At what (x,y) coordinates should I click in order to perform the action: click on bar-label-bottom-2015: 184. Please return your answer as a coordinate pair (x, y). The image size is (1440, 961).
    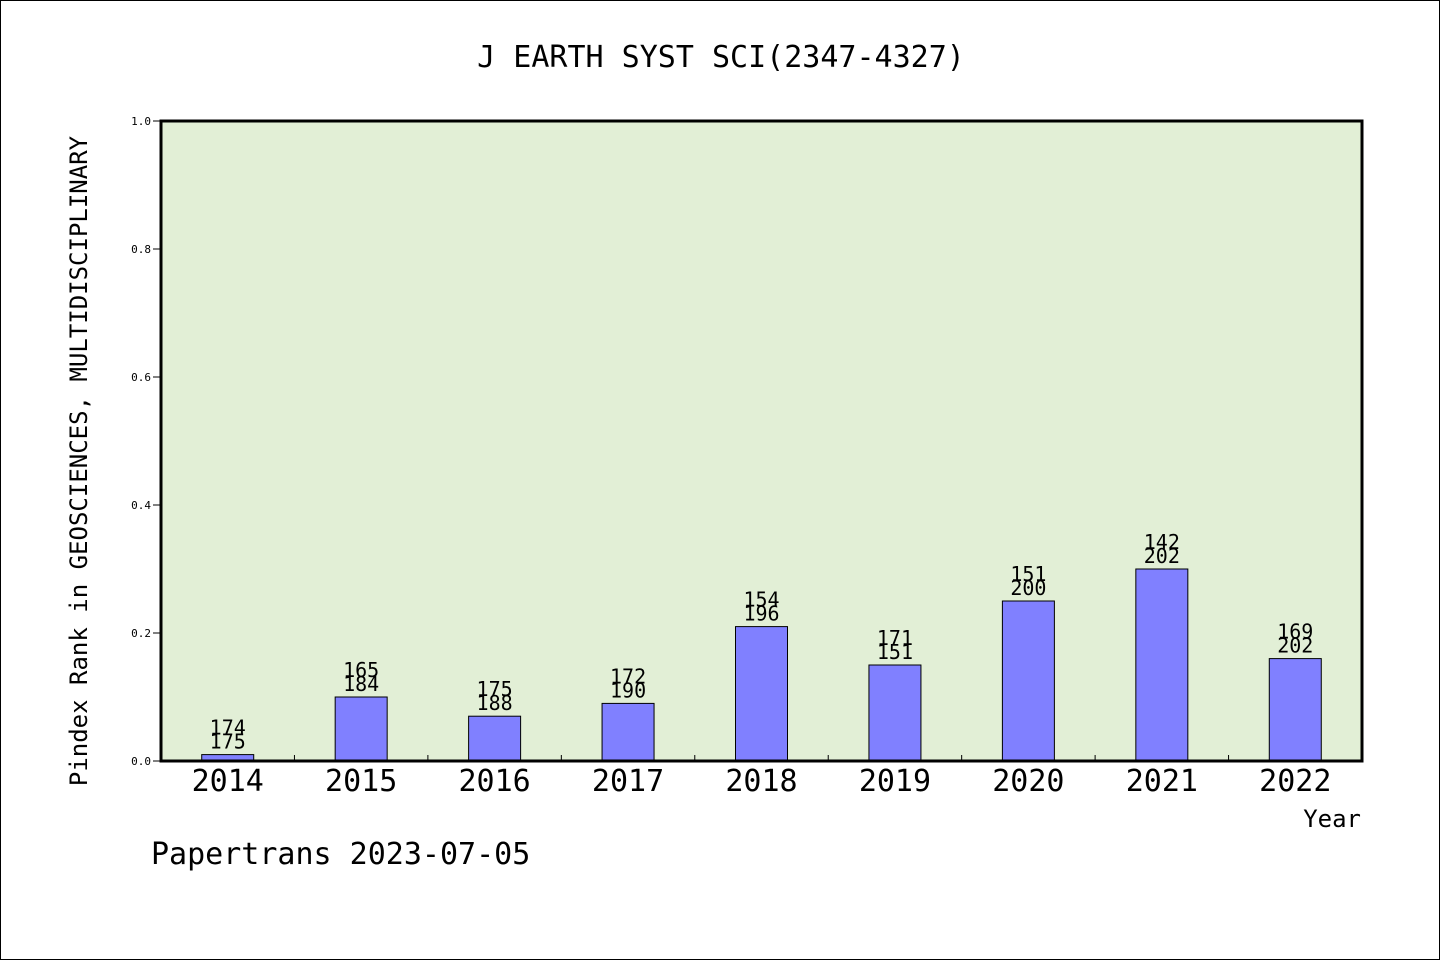
    Looking at the image, I should click on (361, 684).